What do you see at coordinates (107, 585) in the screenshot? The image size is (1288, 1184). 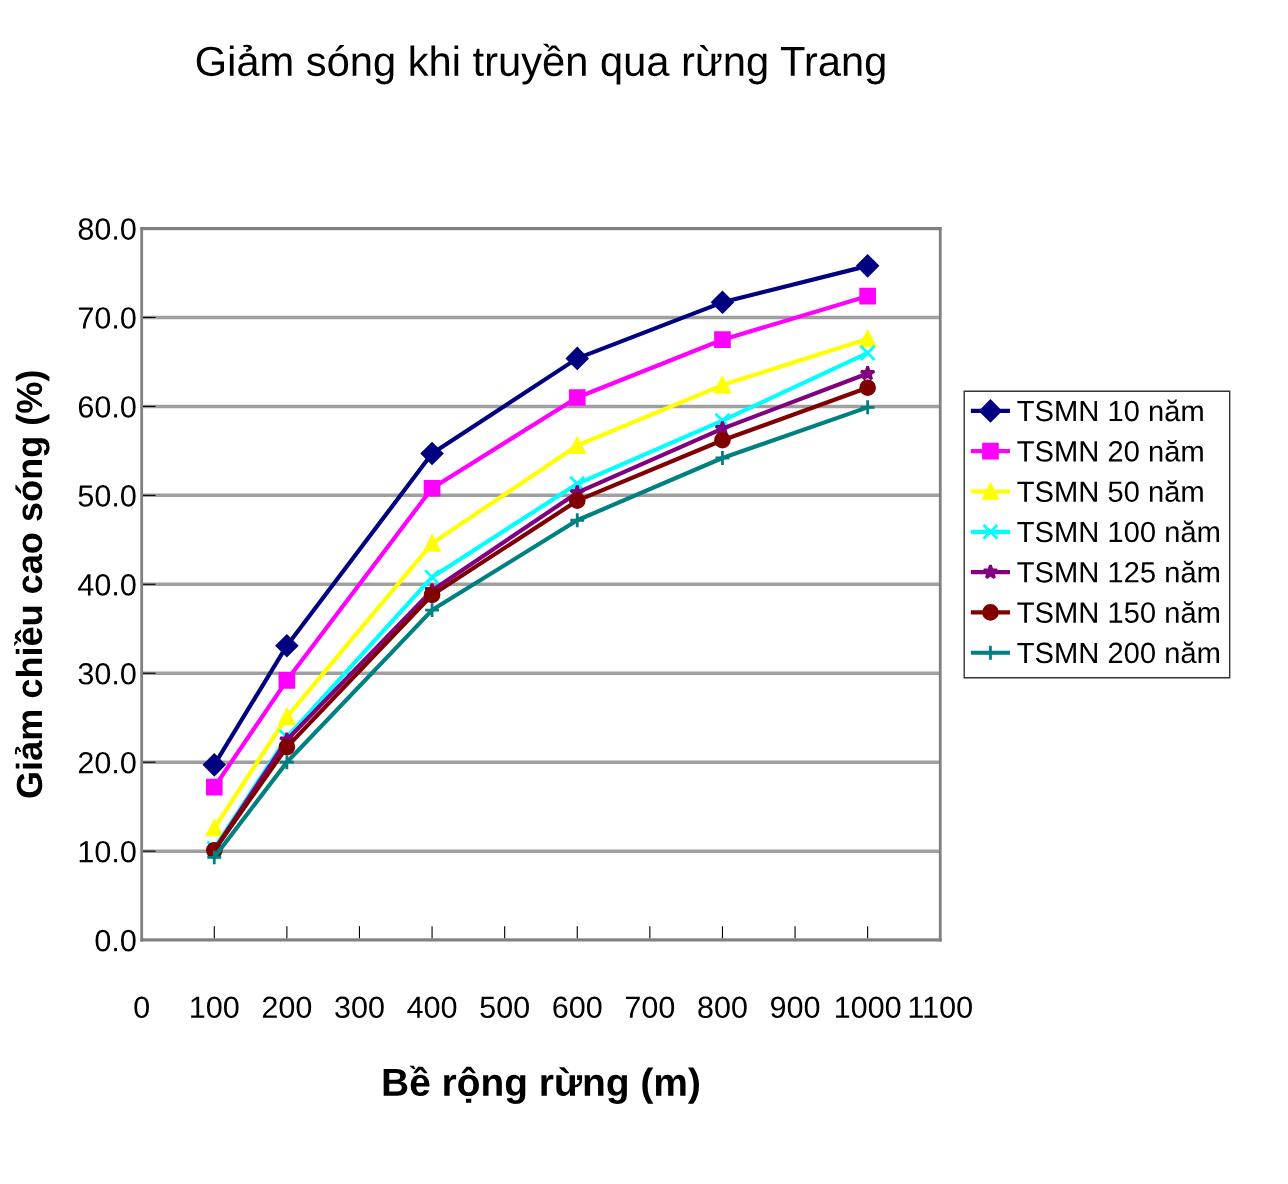 I see `y-tick-label: 40.0` at bounding box center [107, 585].